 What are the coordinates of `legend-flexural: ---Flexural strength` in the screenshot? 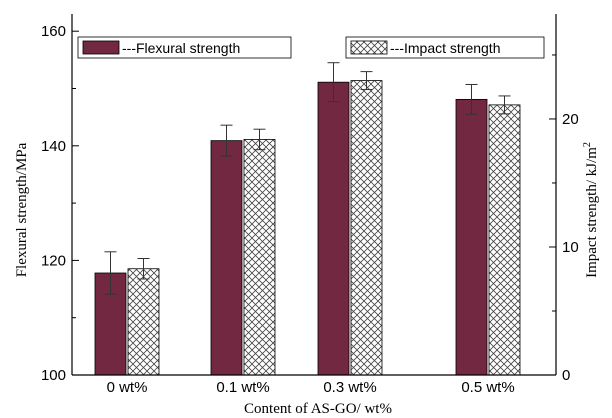 It's located at (184, 47).